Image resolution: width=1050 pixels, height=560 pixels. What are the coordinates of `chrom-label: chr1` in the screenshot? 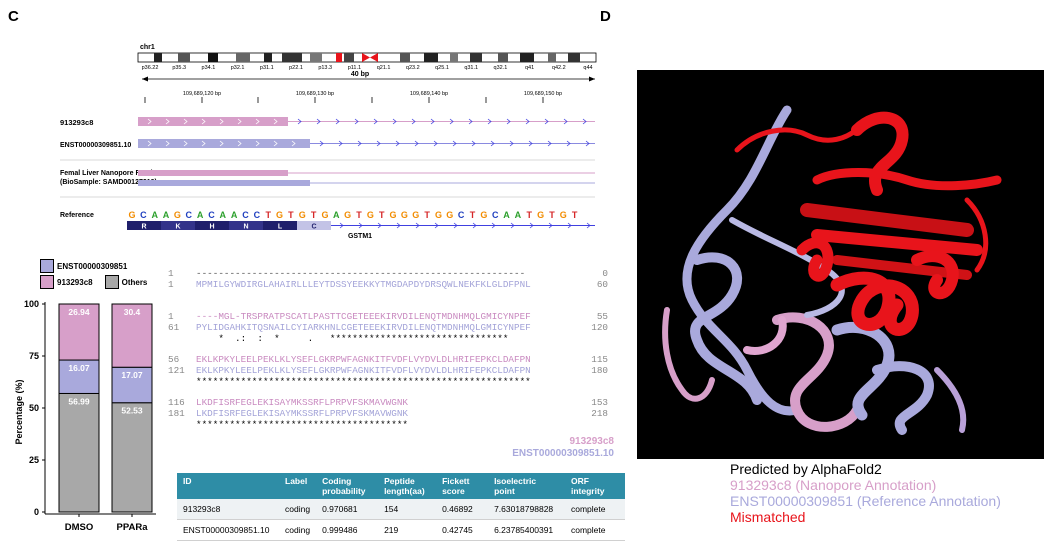 It's located at (147, 47).